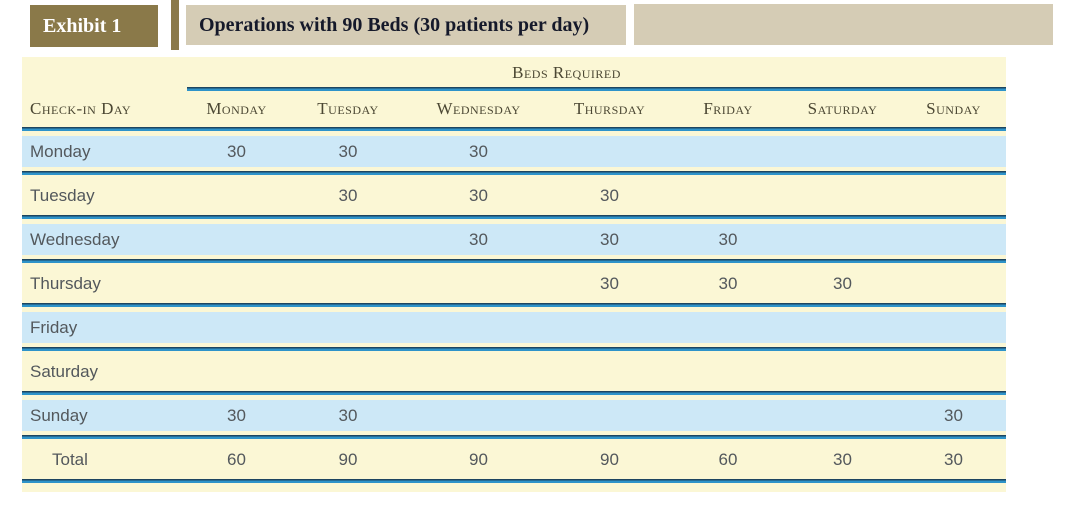 The image size is (1081, 509). Describe the element at coordinates (82, 25) in the screenshot. I see `exhibit-label: Exhibit 1` at that location.